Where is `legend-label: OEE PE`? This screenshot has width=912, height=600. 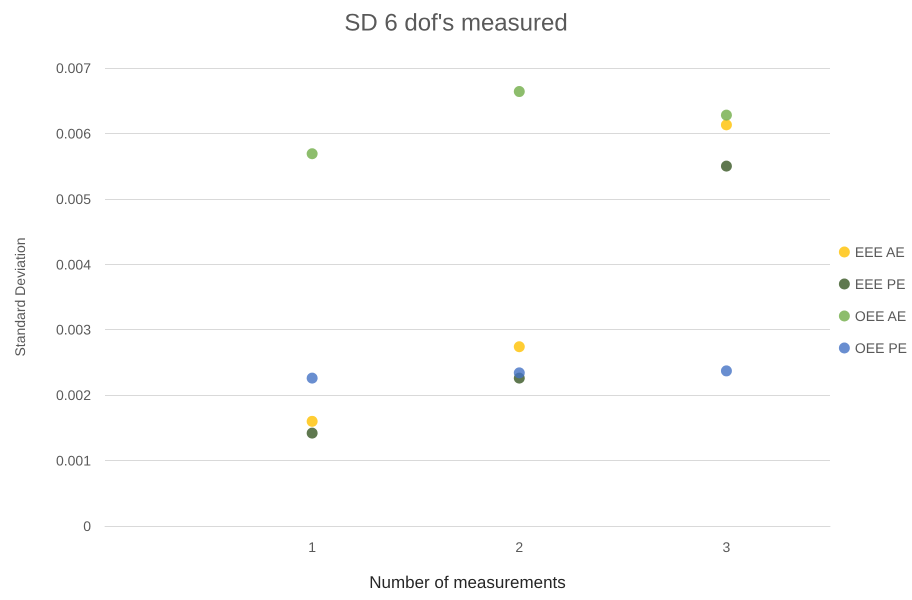
legend-label: OEE PE is located at coordinates (881, 348).